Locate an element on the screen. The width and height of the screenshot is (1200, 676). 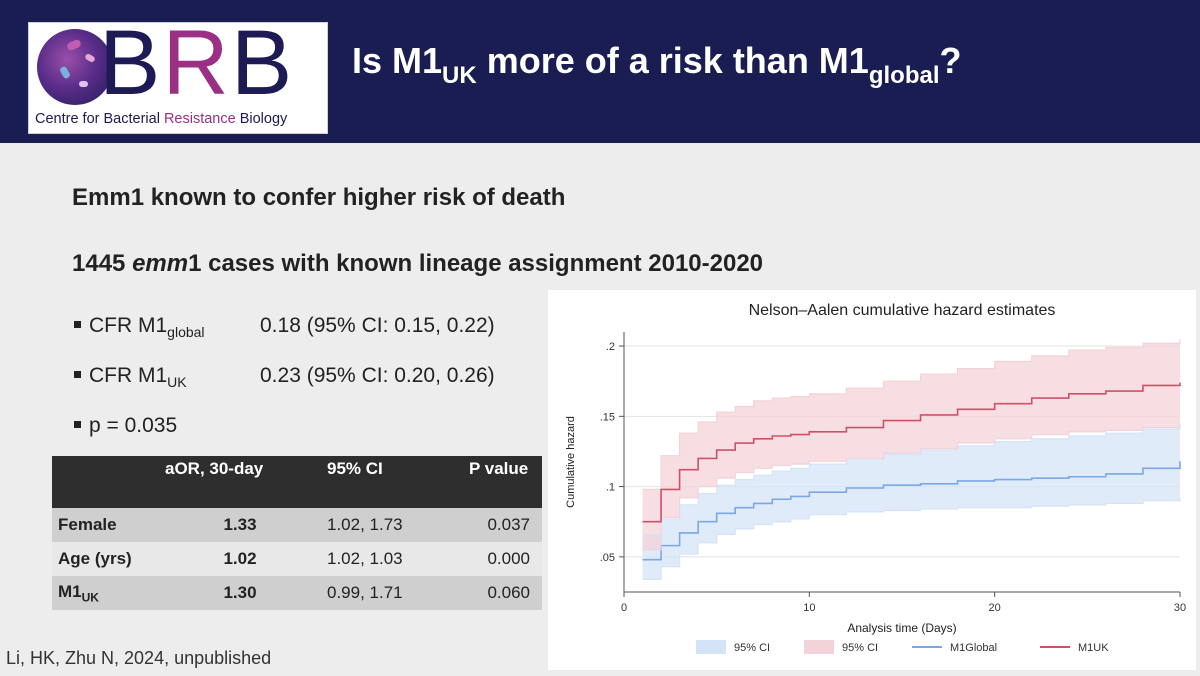
ci-lower-m1uk is located at coordinates (911, 488).